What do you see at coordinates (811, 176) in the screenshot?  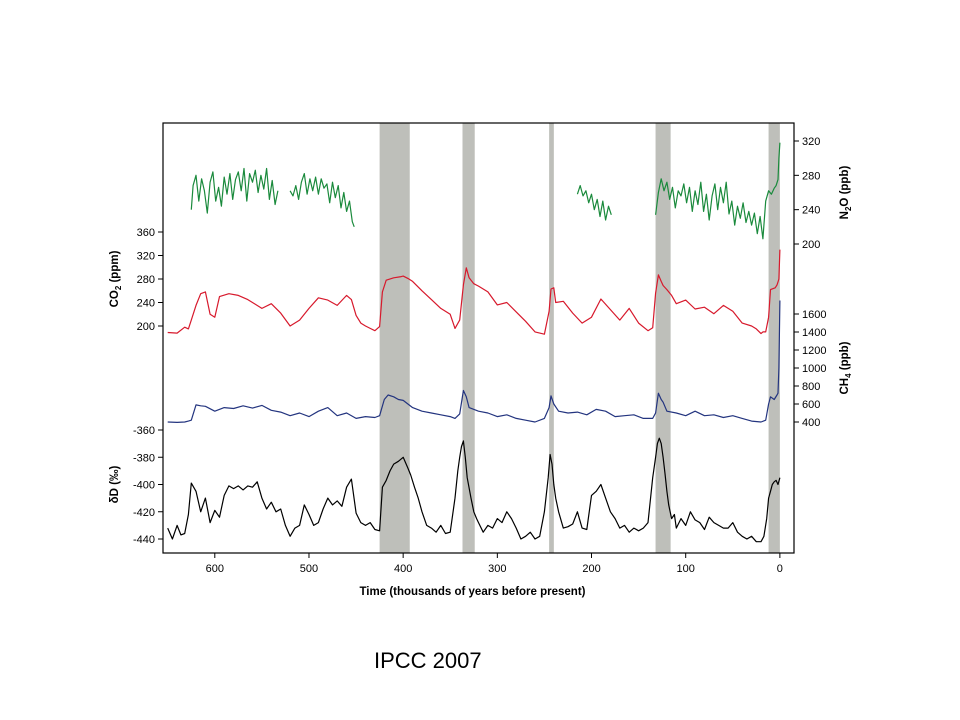 I see `n2o-tick-label-280: 280` at bounding box center [811, 176].